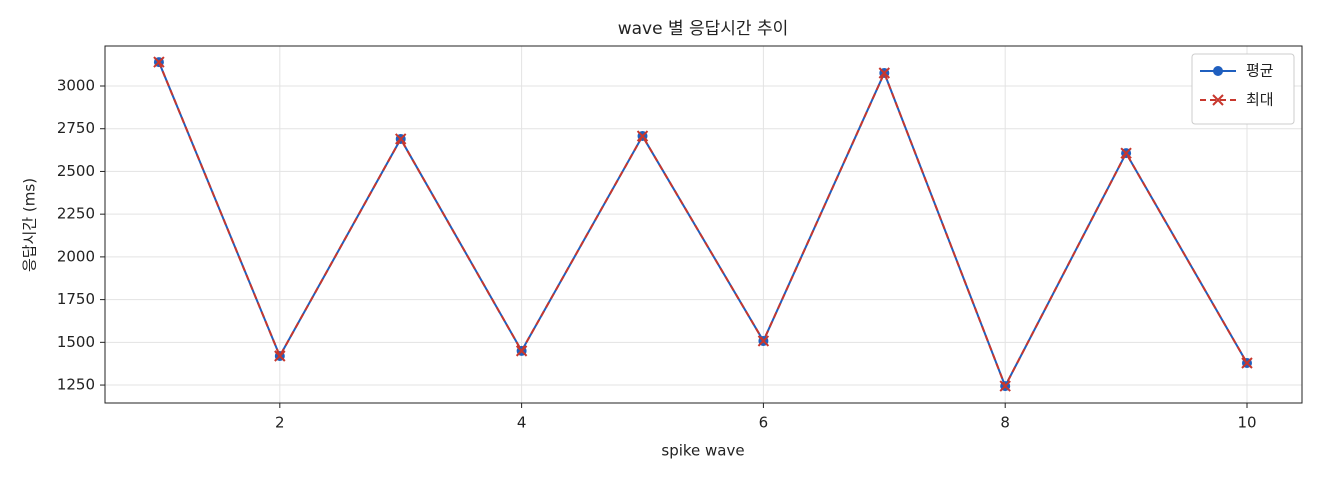  Describe the element at coordinates (76, 256) in the screenshot. I see `y-tick-label: 2000` at that location.